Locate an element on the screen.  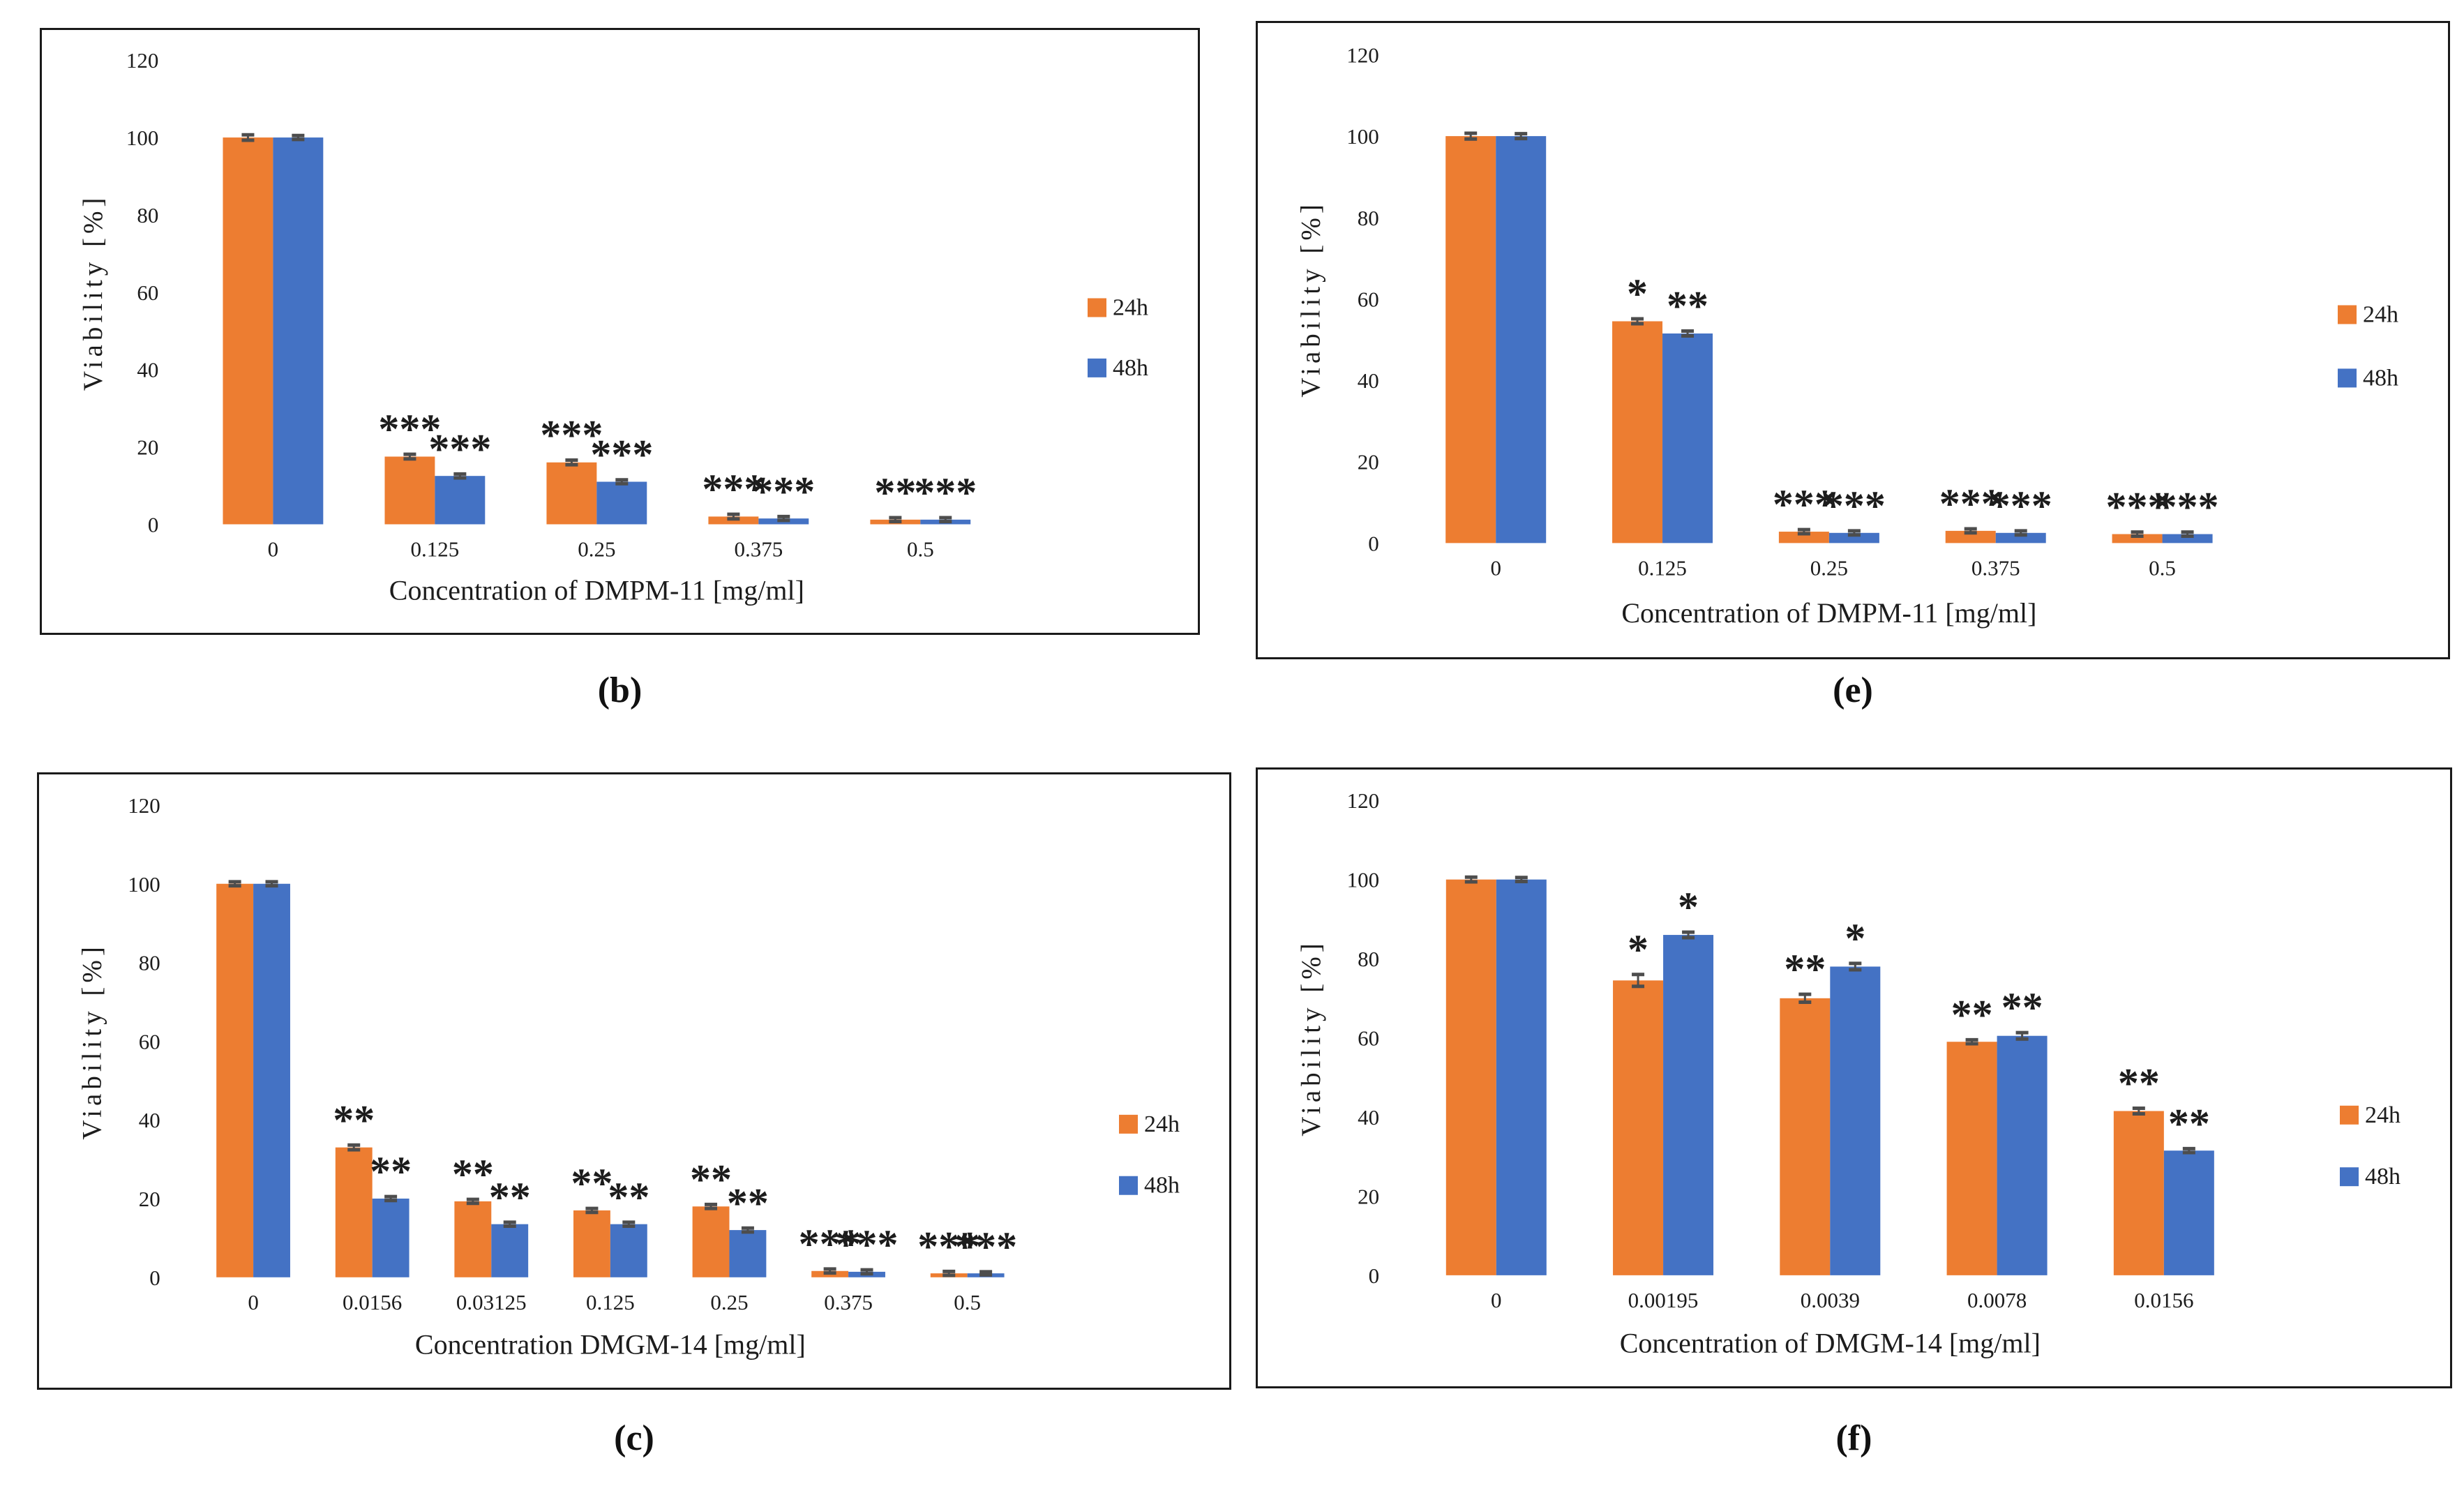
x-axis-ticks: 0 0.125 0.25 0.375 0.5 is located at coordinates (601, 549).